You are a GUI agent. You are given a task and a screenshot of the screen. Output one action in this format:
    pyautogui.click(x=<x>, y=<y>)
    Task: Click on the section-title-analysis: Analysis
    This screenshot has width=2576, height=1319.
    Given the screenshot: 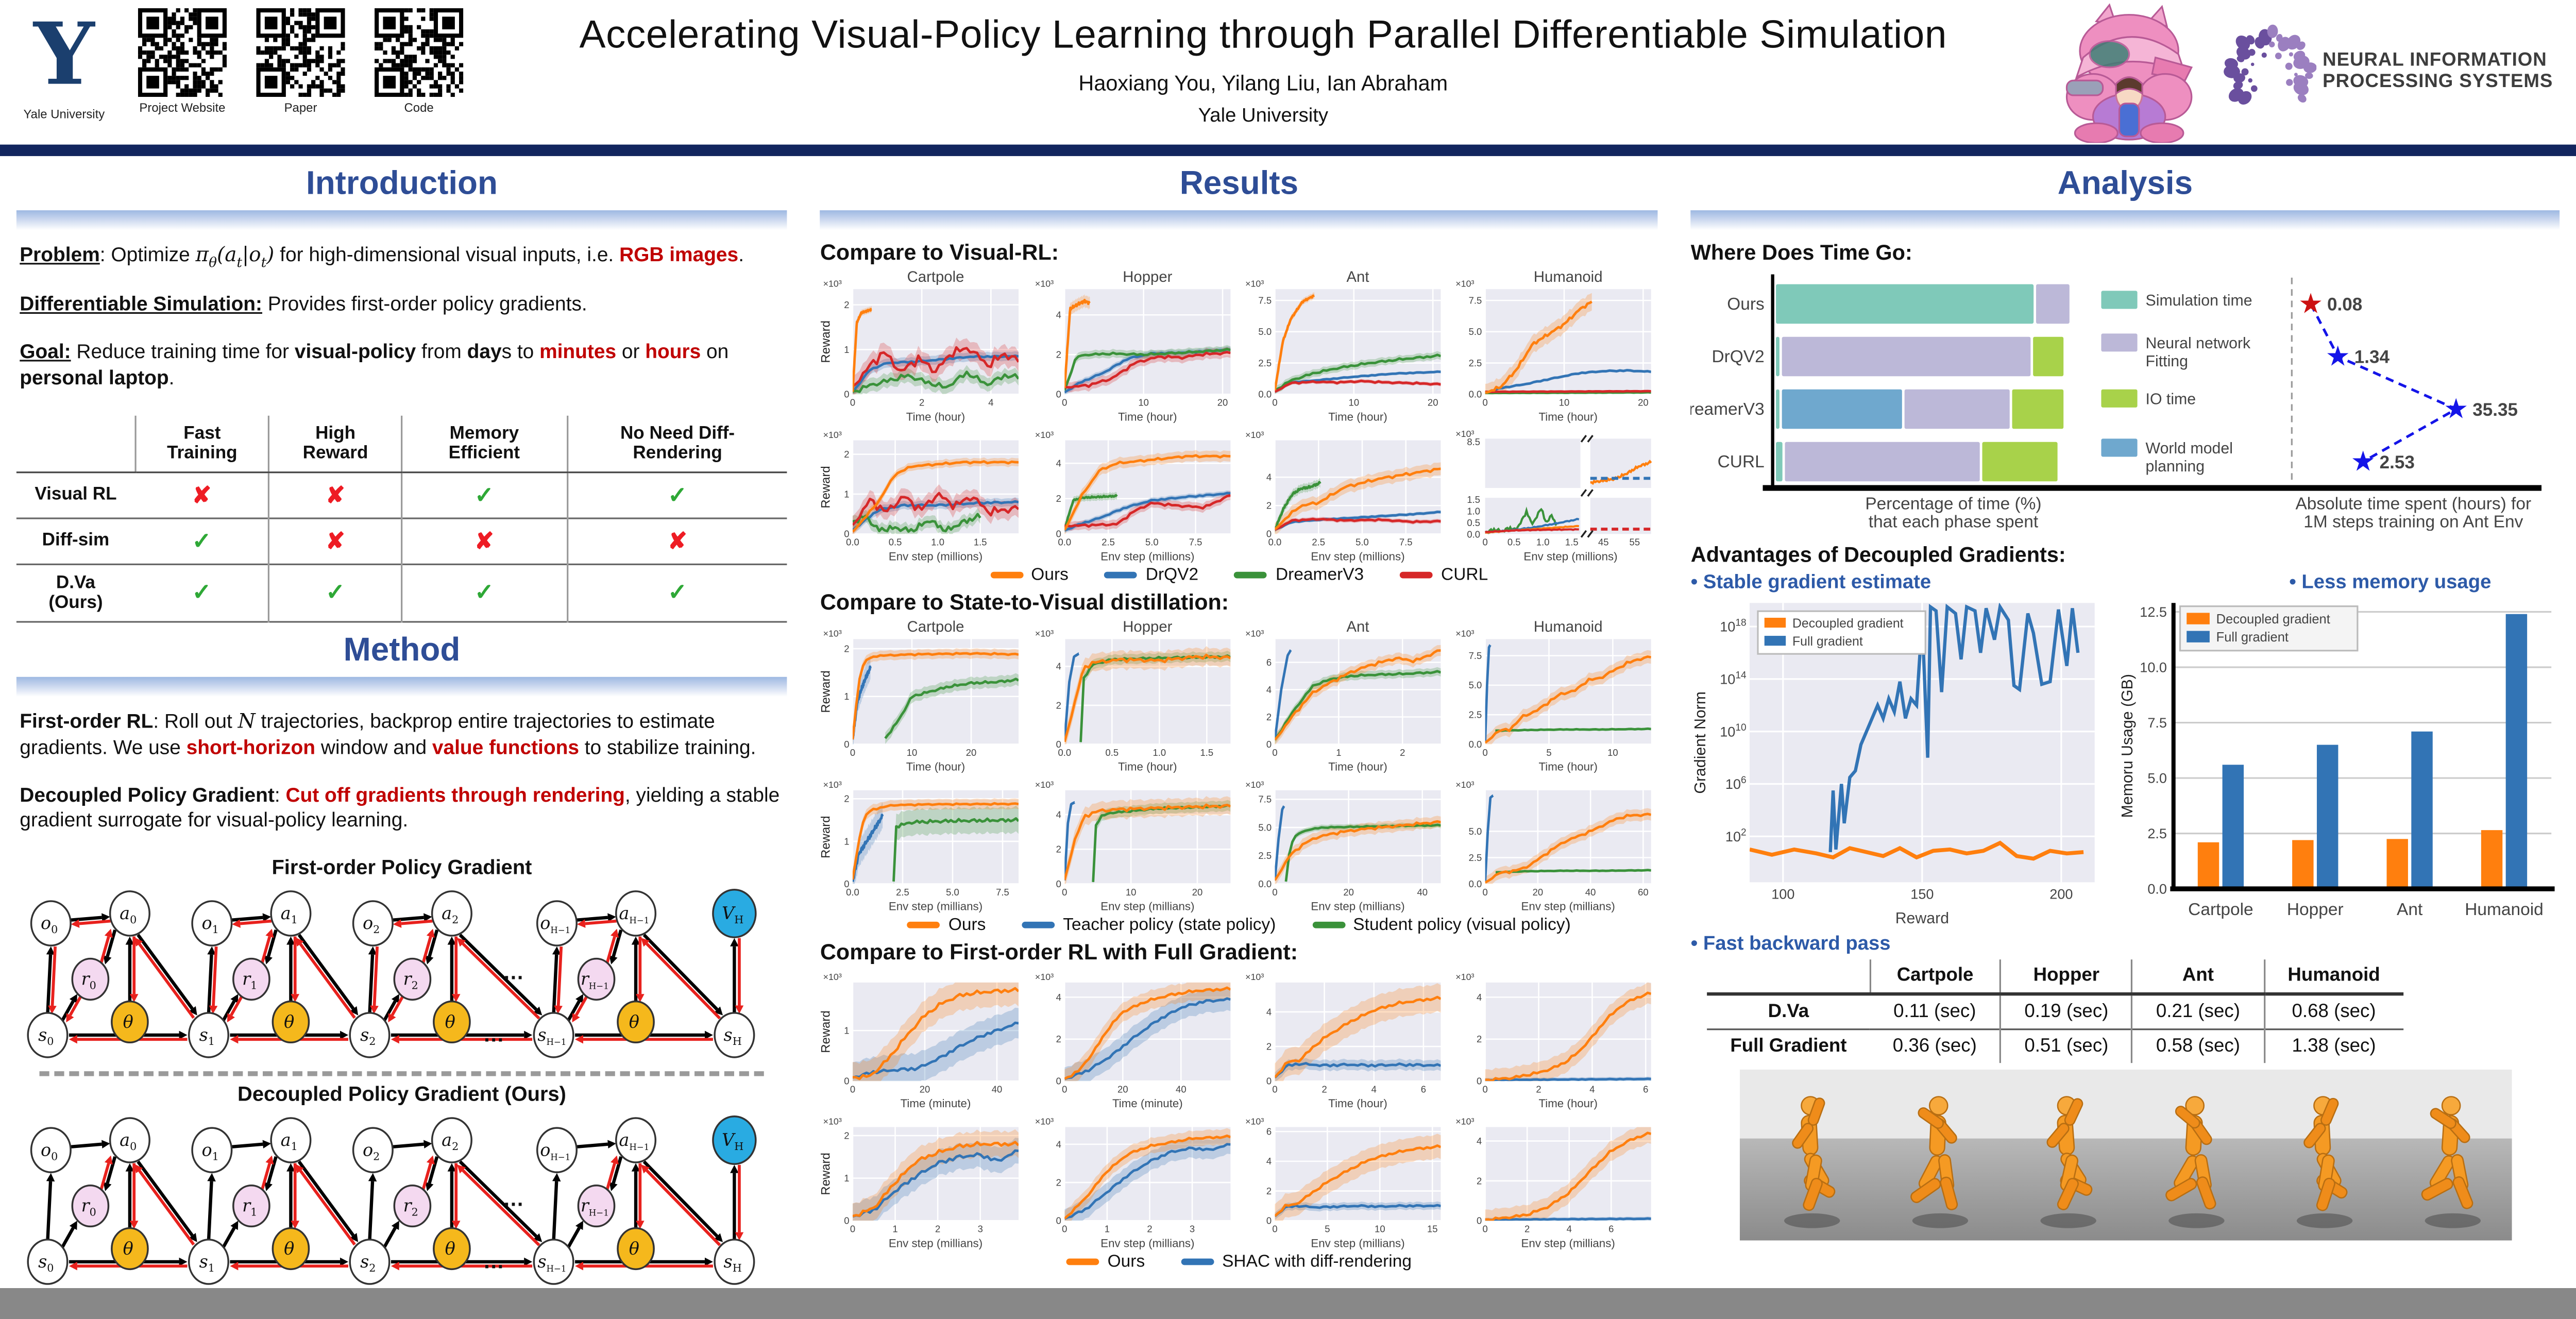 What is the action you would take?
    pyautogui.click(x=2125, y=184)
    